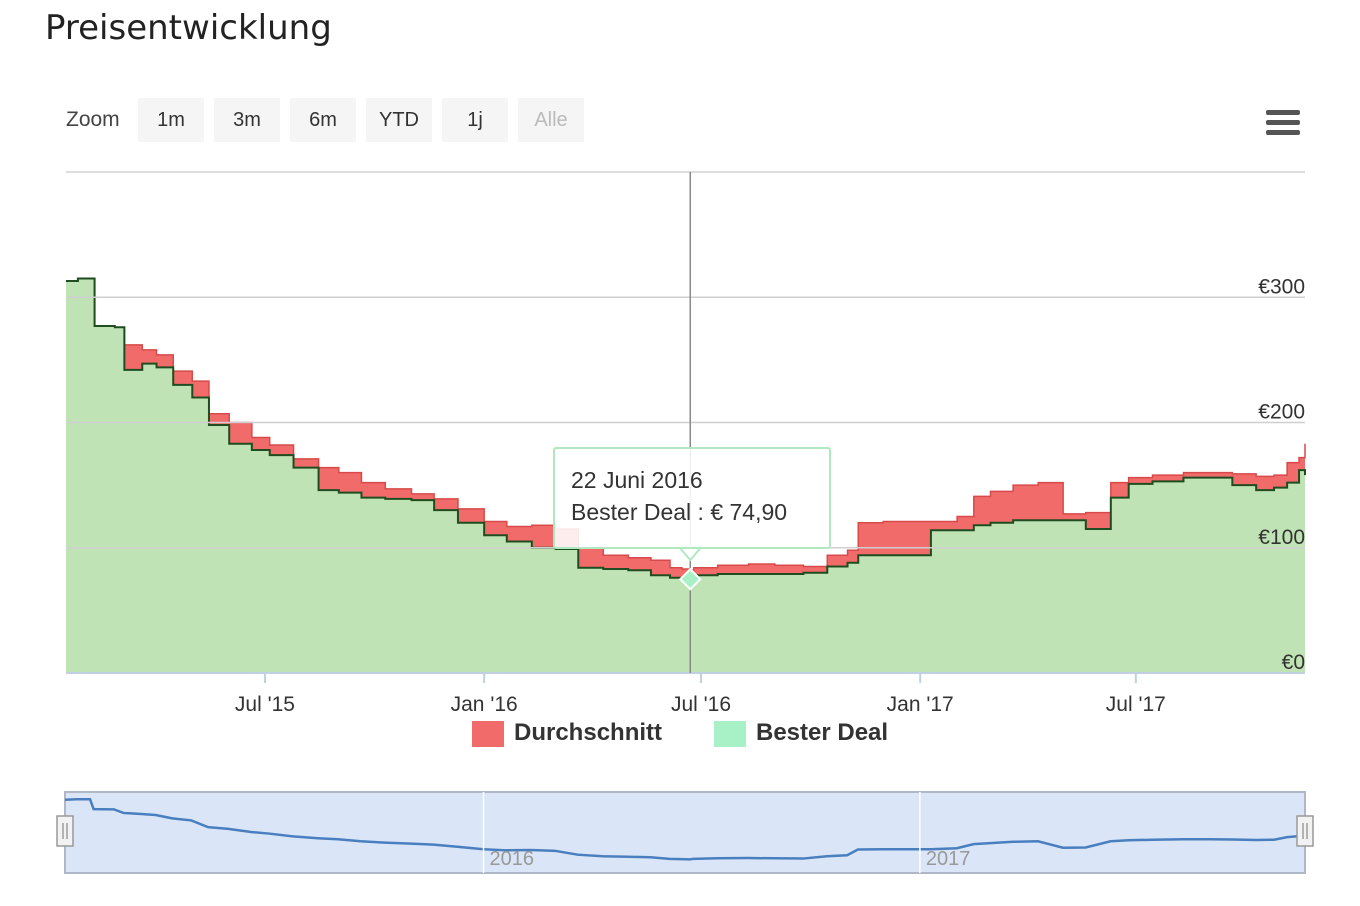 This screenshot has height=906, width=1360. Describe the element at coordinates (265, 704) in the screenshot. I see `x-tick-label-0: Jul '15` at that location.